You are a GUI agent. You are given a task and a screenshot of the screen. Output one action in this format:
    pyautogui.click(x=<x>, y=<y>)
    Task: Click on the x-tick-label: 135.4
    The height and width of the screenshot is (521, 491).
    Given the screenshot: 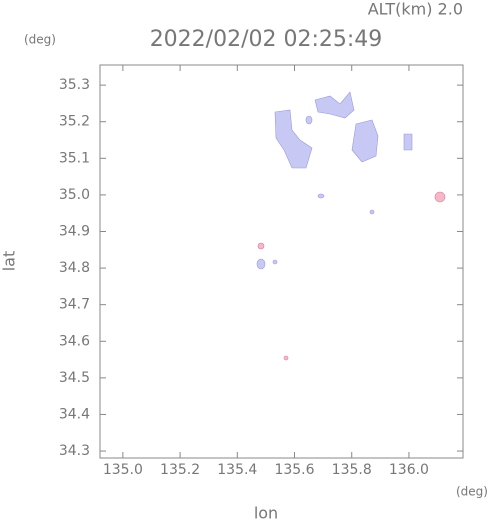 What is the action you would take?
    pyautogui.click(x=237, y=470)
    